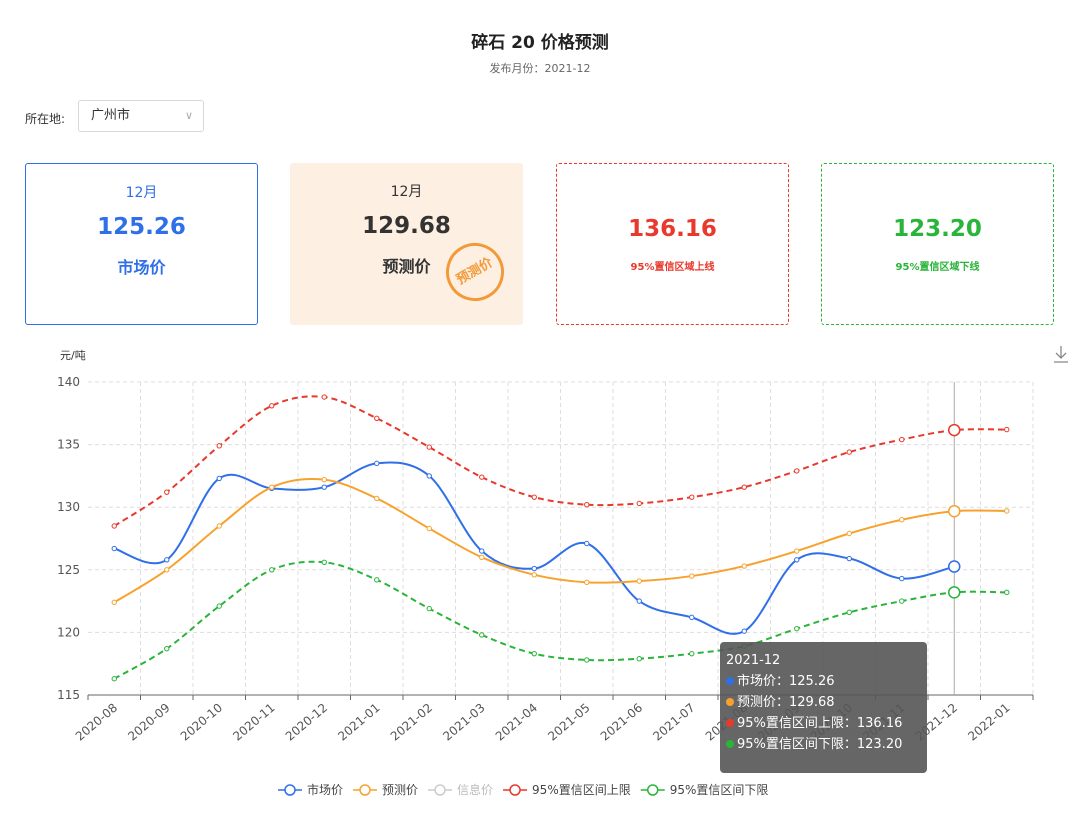 This screenshot has width=1080, height=835. What do you see at coordinates (672, 267) in the screenshot?
I see `card-label: 95%置信区域上线` at bounding box center [672, 267].